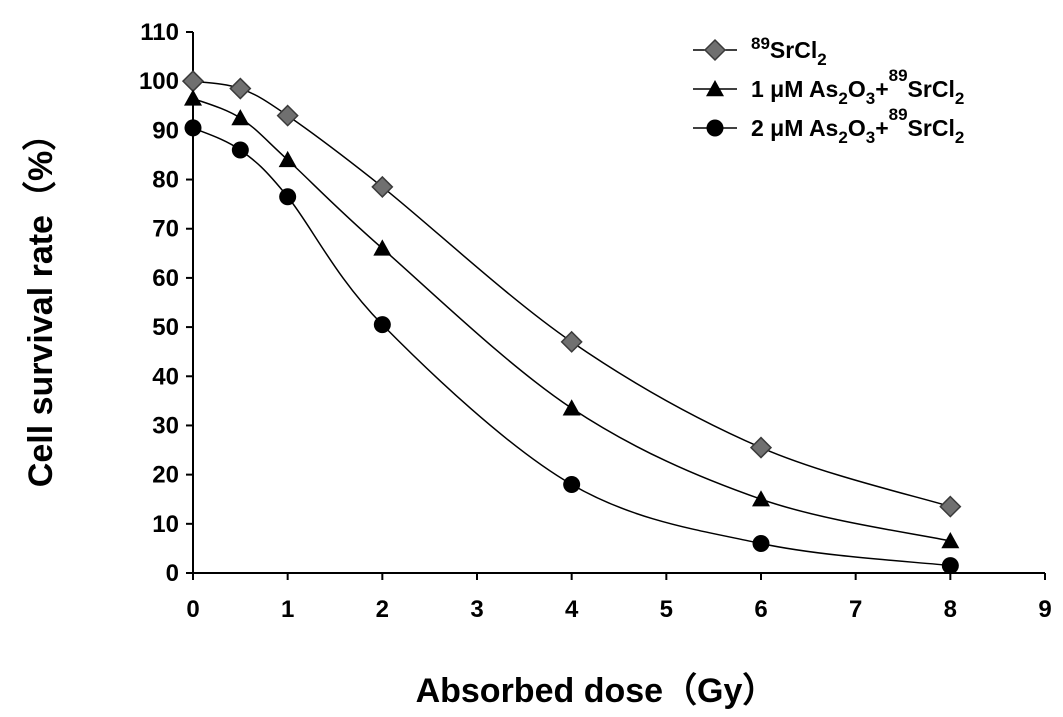 This screenshot has height=717, width=1063. I want to click on x-tick-label: 9, so click(1044, 609).